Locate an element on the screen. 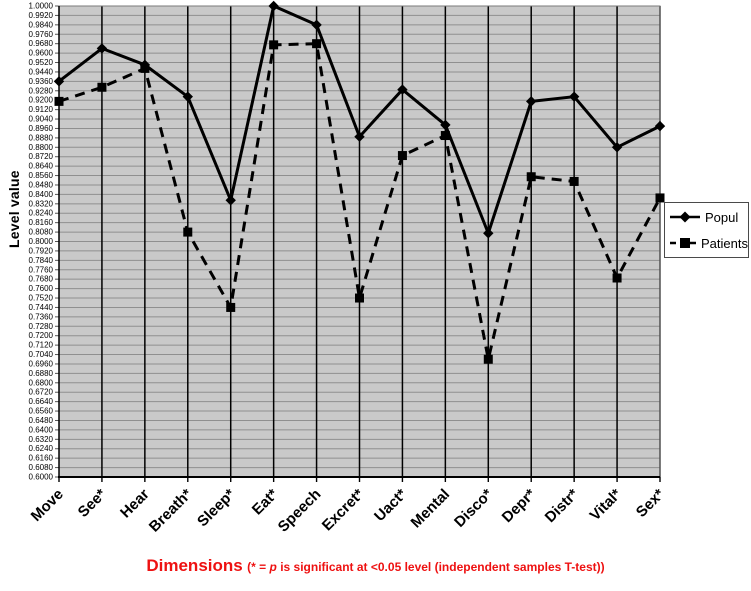  svg-text: 0.6560 is located at coordinates (41, 411).